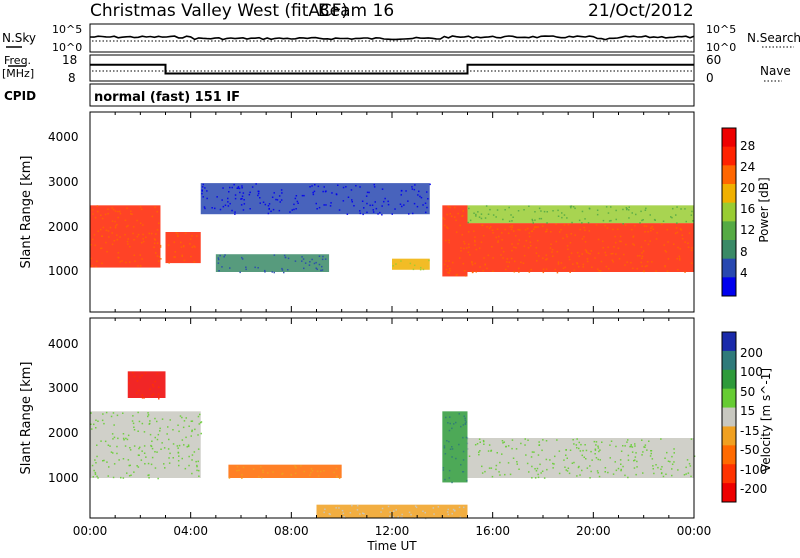 The width and height of the screenshot is (800, 558). I want to click on power-ytick-2000: 2000, so click(63, 227).